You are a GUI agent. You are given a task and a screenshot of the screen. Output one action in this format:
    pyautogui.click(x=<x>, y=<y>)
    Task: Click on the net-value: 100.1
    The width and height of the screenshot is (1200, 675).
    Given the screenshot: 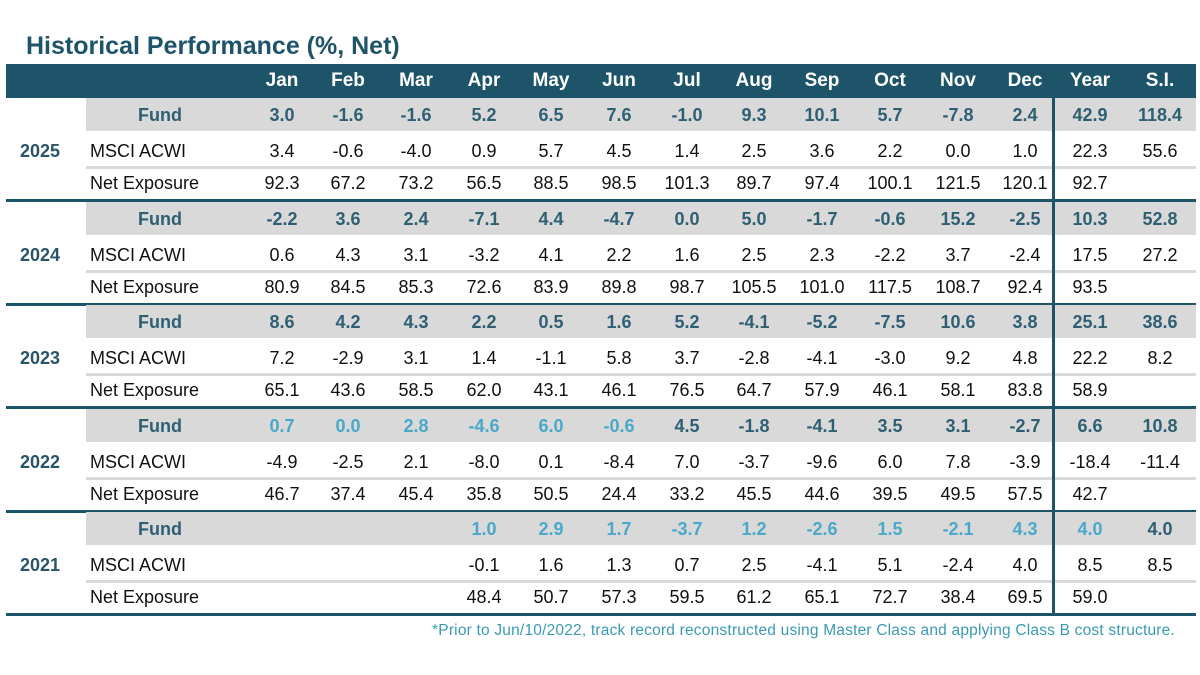 What is the action you would take?
    pyautogui.click(x=890, y=183)
    